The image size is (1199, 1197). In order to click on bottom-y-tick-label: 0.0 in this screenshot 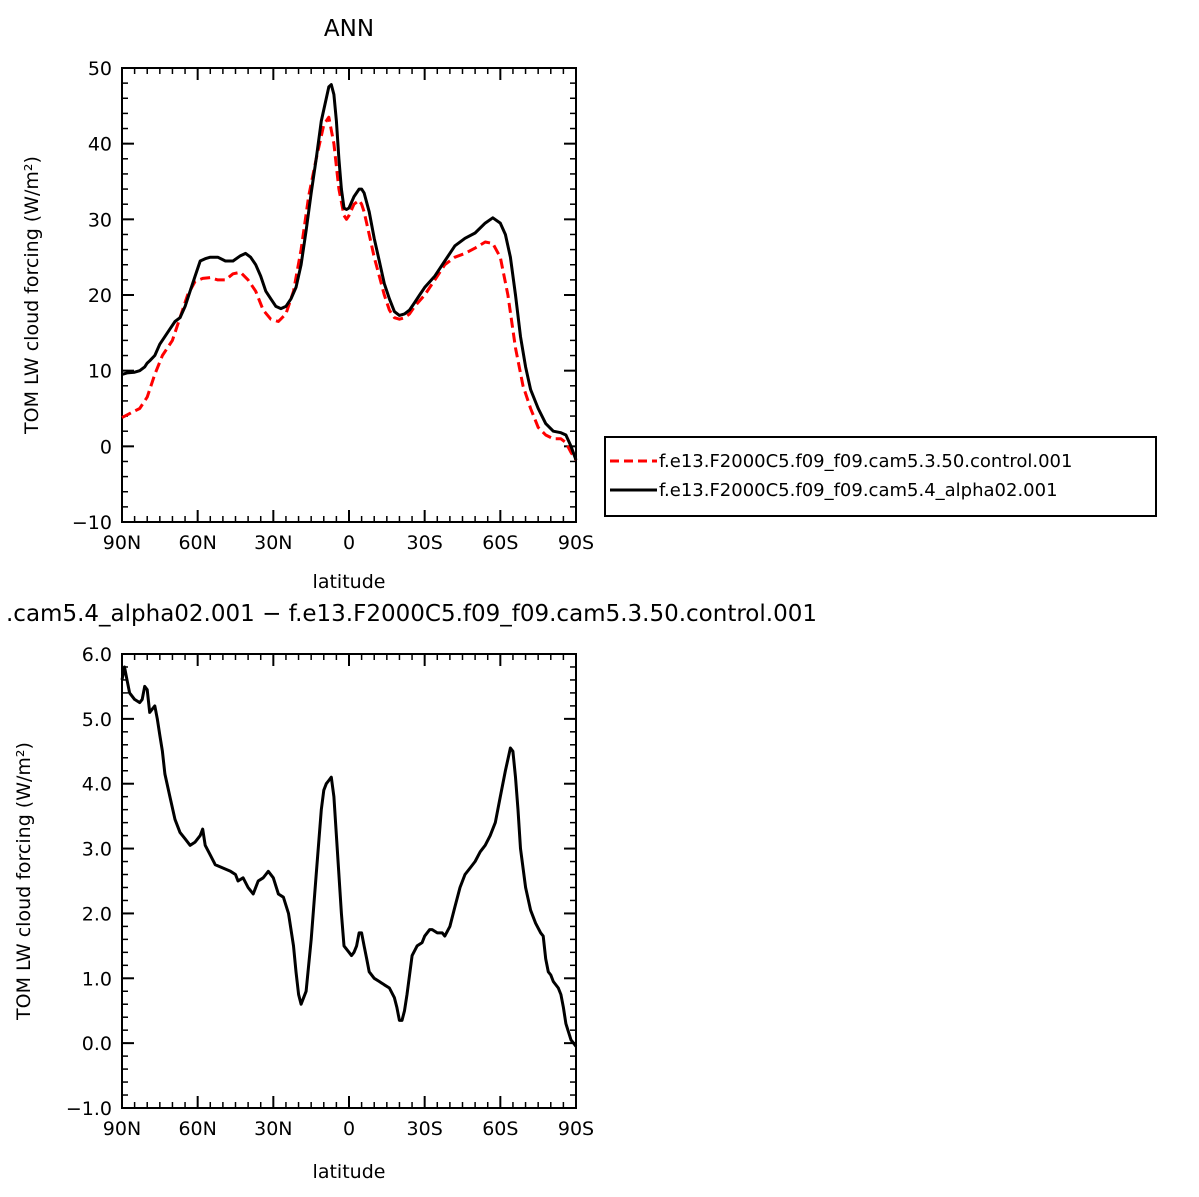, I will do `click(97, 1044)`.